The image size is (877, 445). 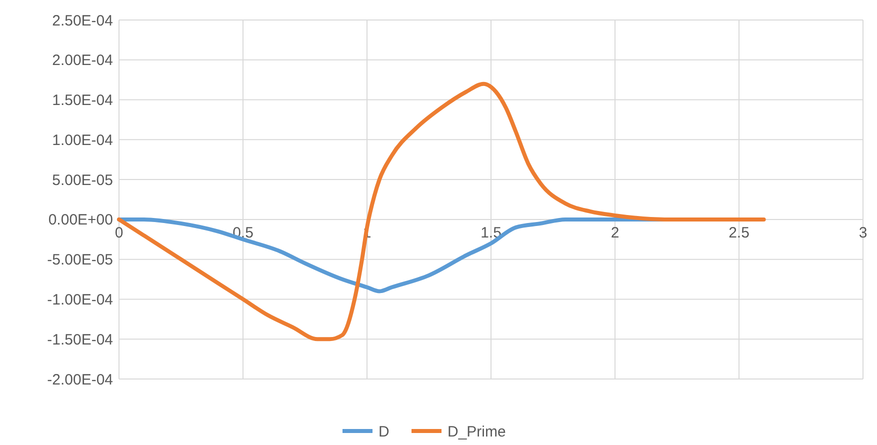 I want to click on y-tick-label: 1.00E-04, so click(x=82, y=140).